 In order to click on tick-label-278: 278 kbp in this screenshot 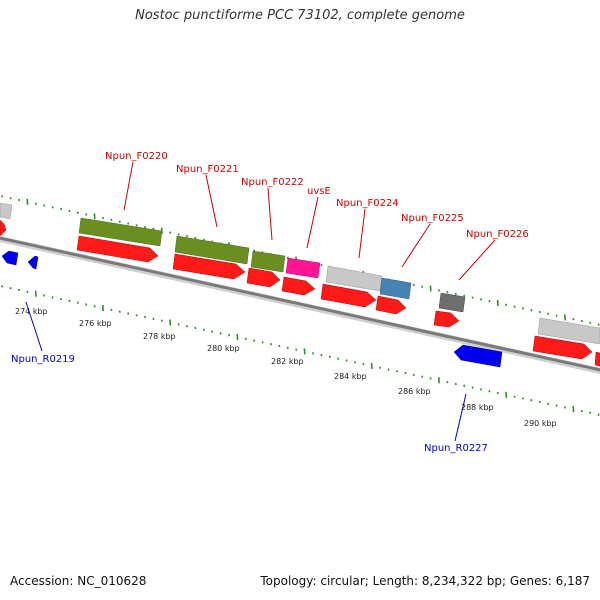, I will do `click(159, 336)`.